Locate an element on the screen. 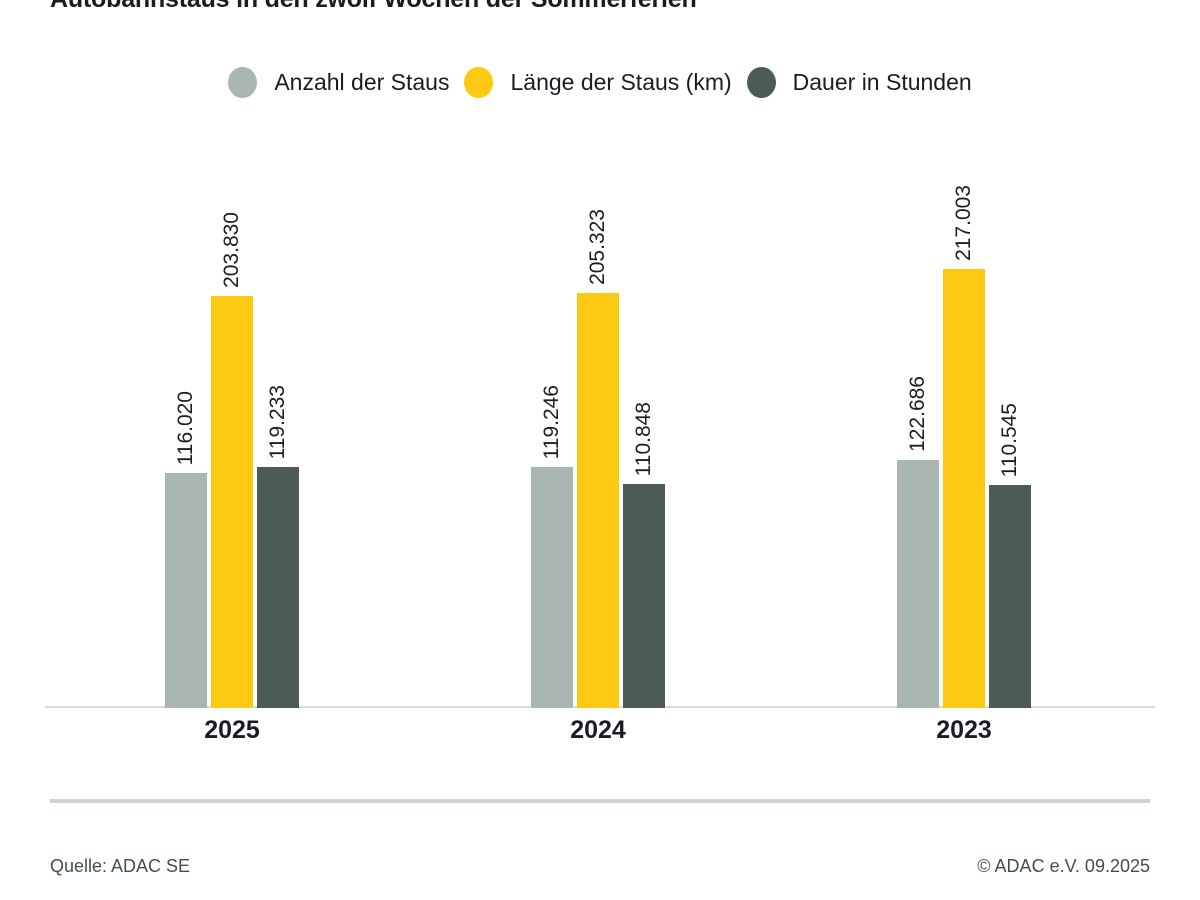 The height and width of the screenshot is (900, 1200). bar-value-2025-l-nge-der-staus-km: 203.830 is located at coordinates (231, 250).